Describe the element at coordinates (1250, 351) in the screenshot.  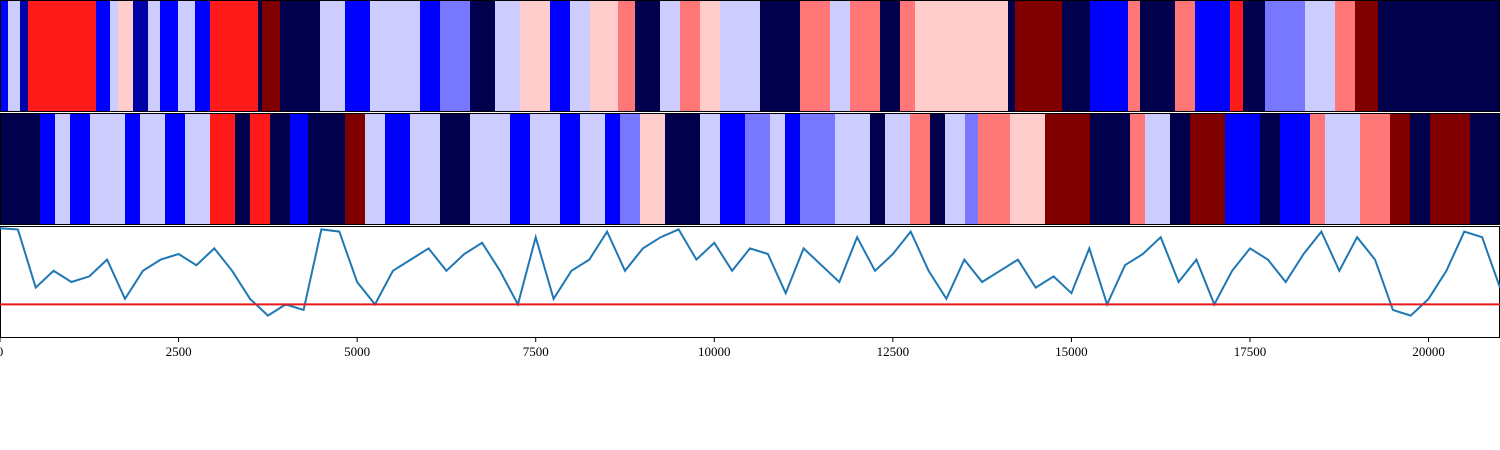
I see `x-tick-label: 17500` at that location.